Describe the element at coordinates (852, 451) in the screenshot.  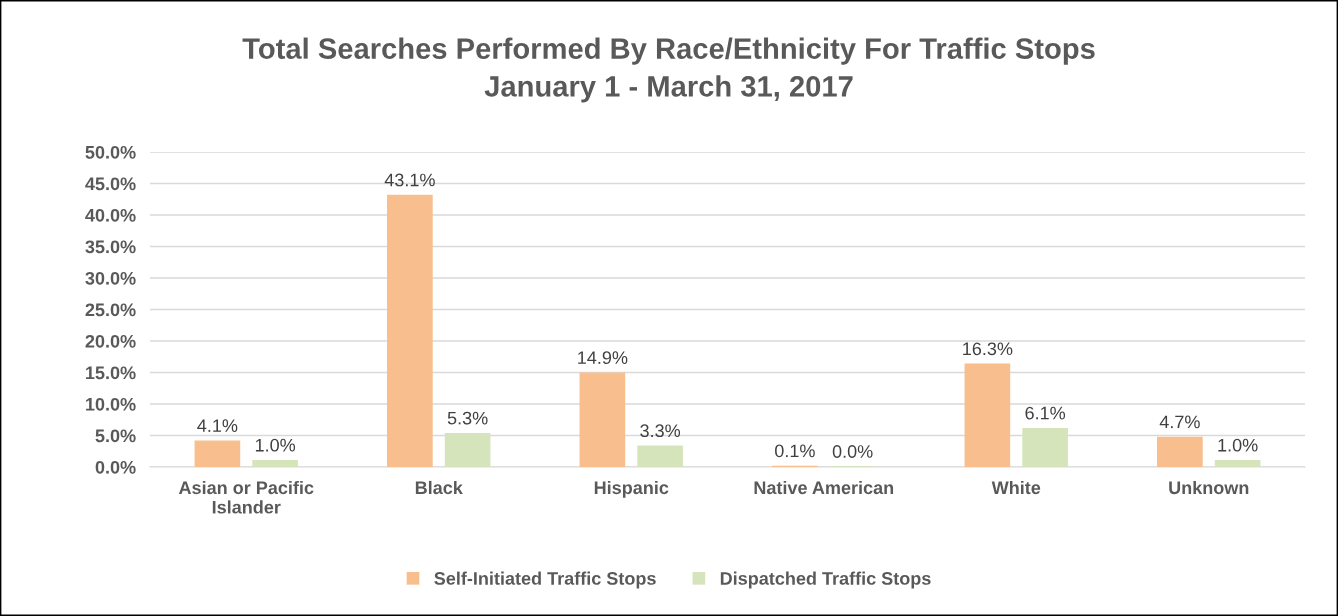
I see `data-label: 0.0%` at that location.